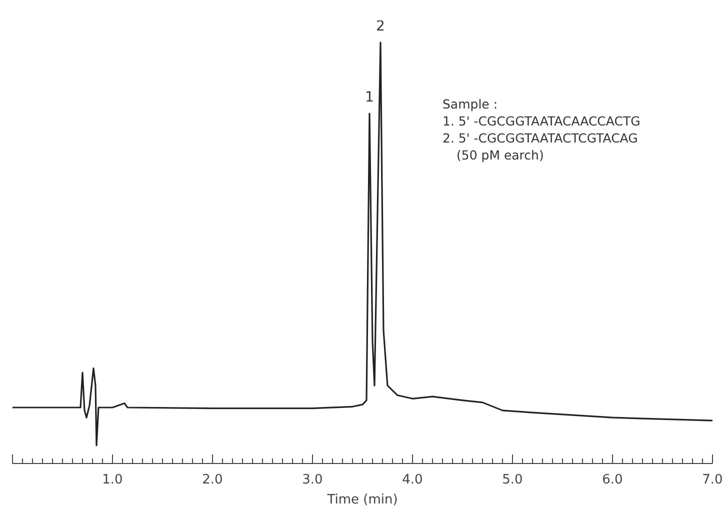  I want to click on x-tick-label: 1.0, so click(112, 480).